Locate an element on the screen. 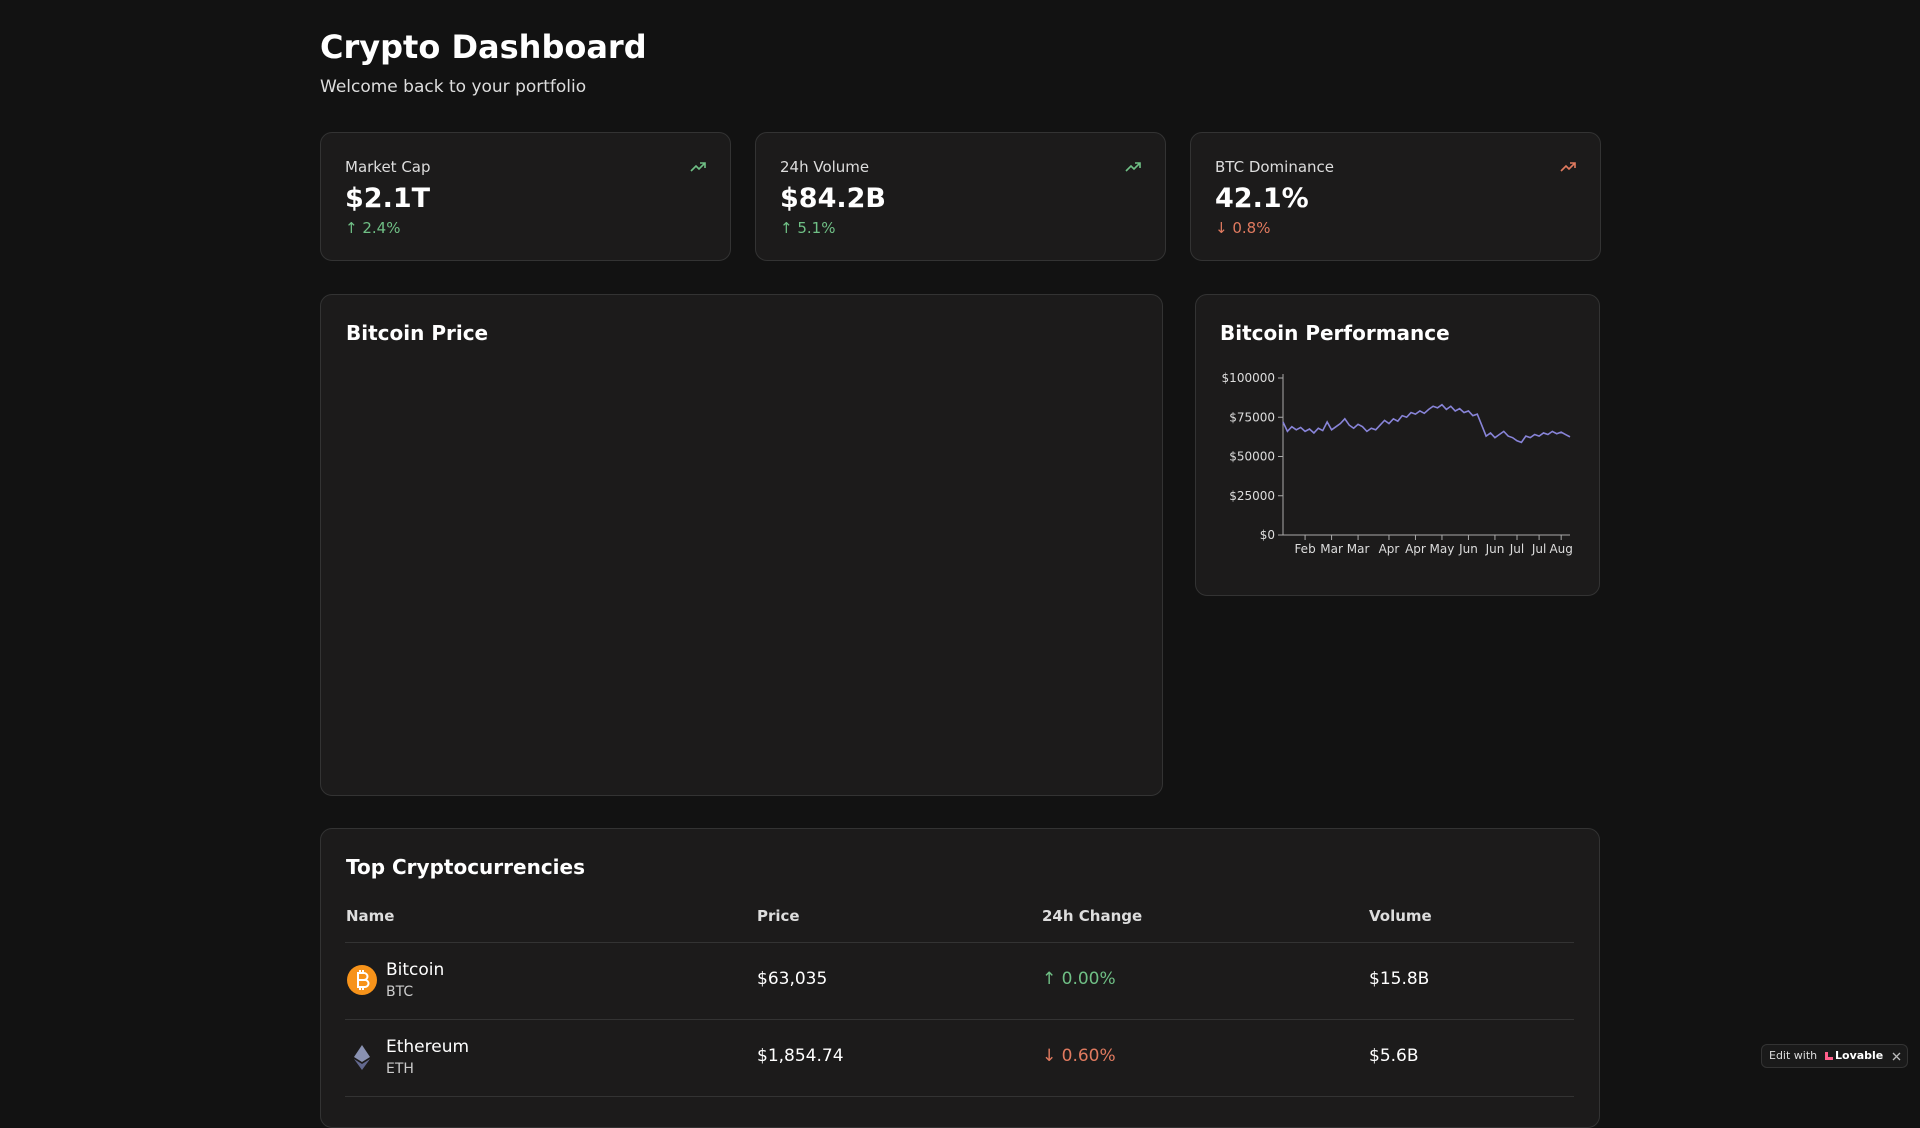 The width and height of the screenshot is (1920, 1128). price-line is located at coordinates (1426, 423).